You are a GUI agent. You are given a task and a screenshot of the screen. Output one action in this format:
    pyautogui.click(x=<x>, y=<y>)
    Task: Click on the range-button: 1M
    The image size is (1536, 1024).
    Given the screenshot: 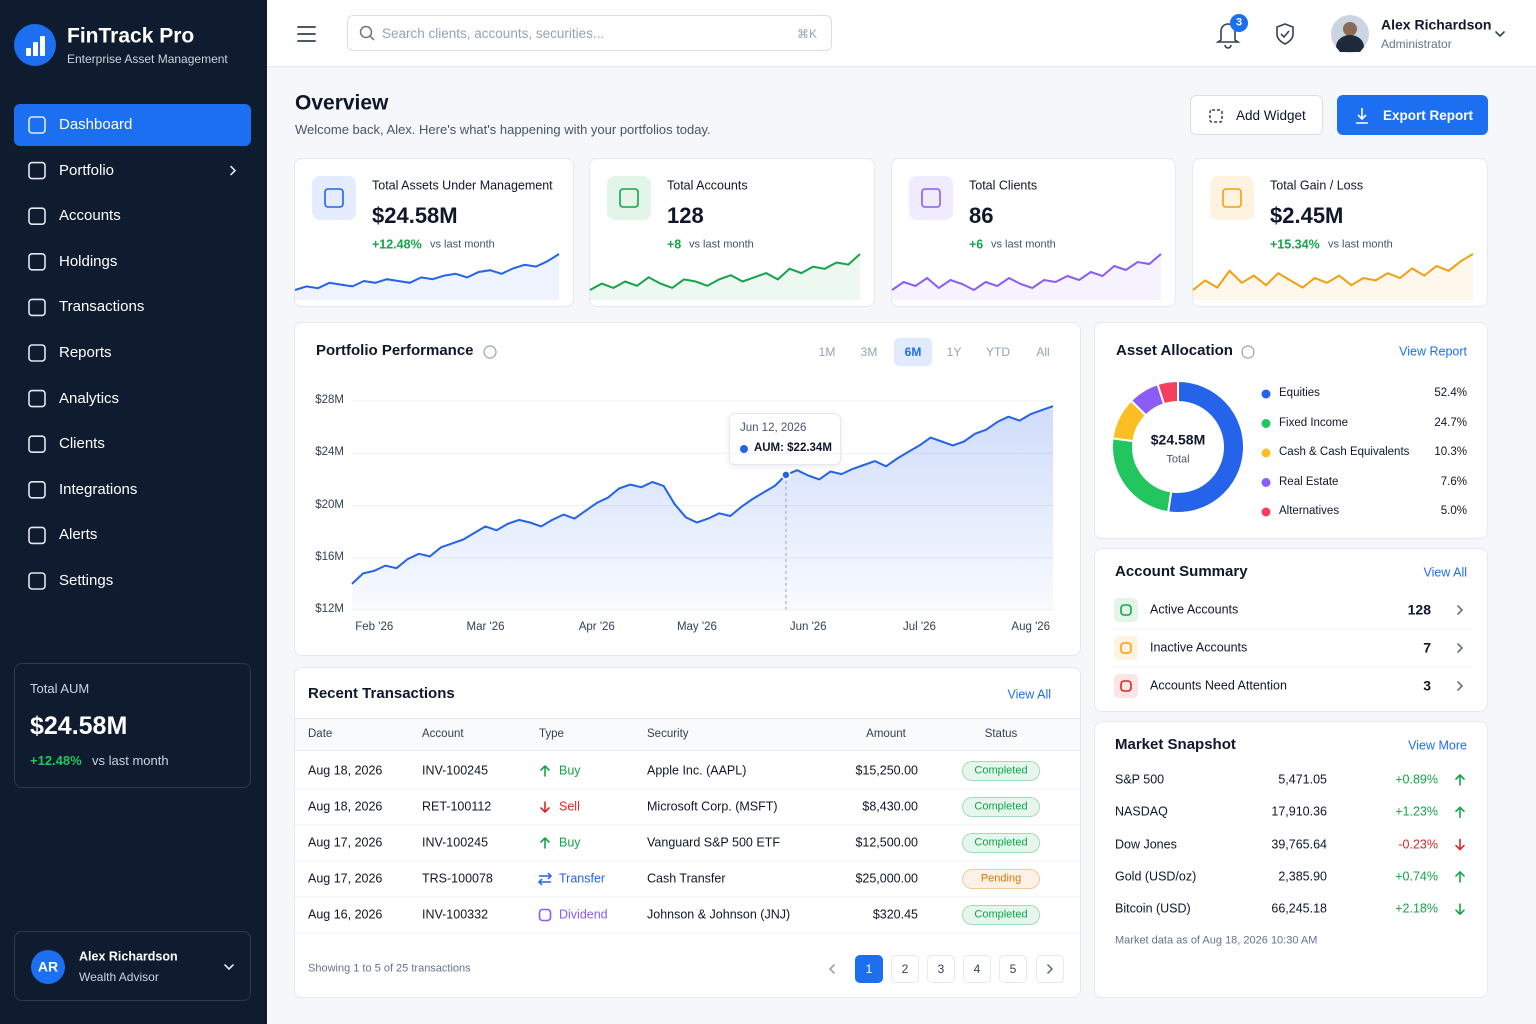 What is the action you would take?
    pyautogui.click(x=827, y=351)
    